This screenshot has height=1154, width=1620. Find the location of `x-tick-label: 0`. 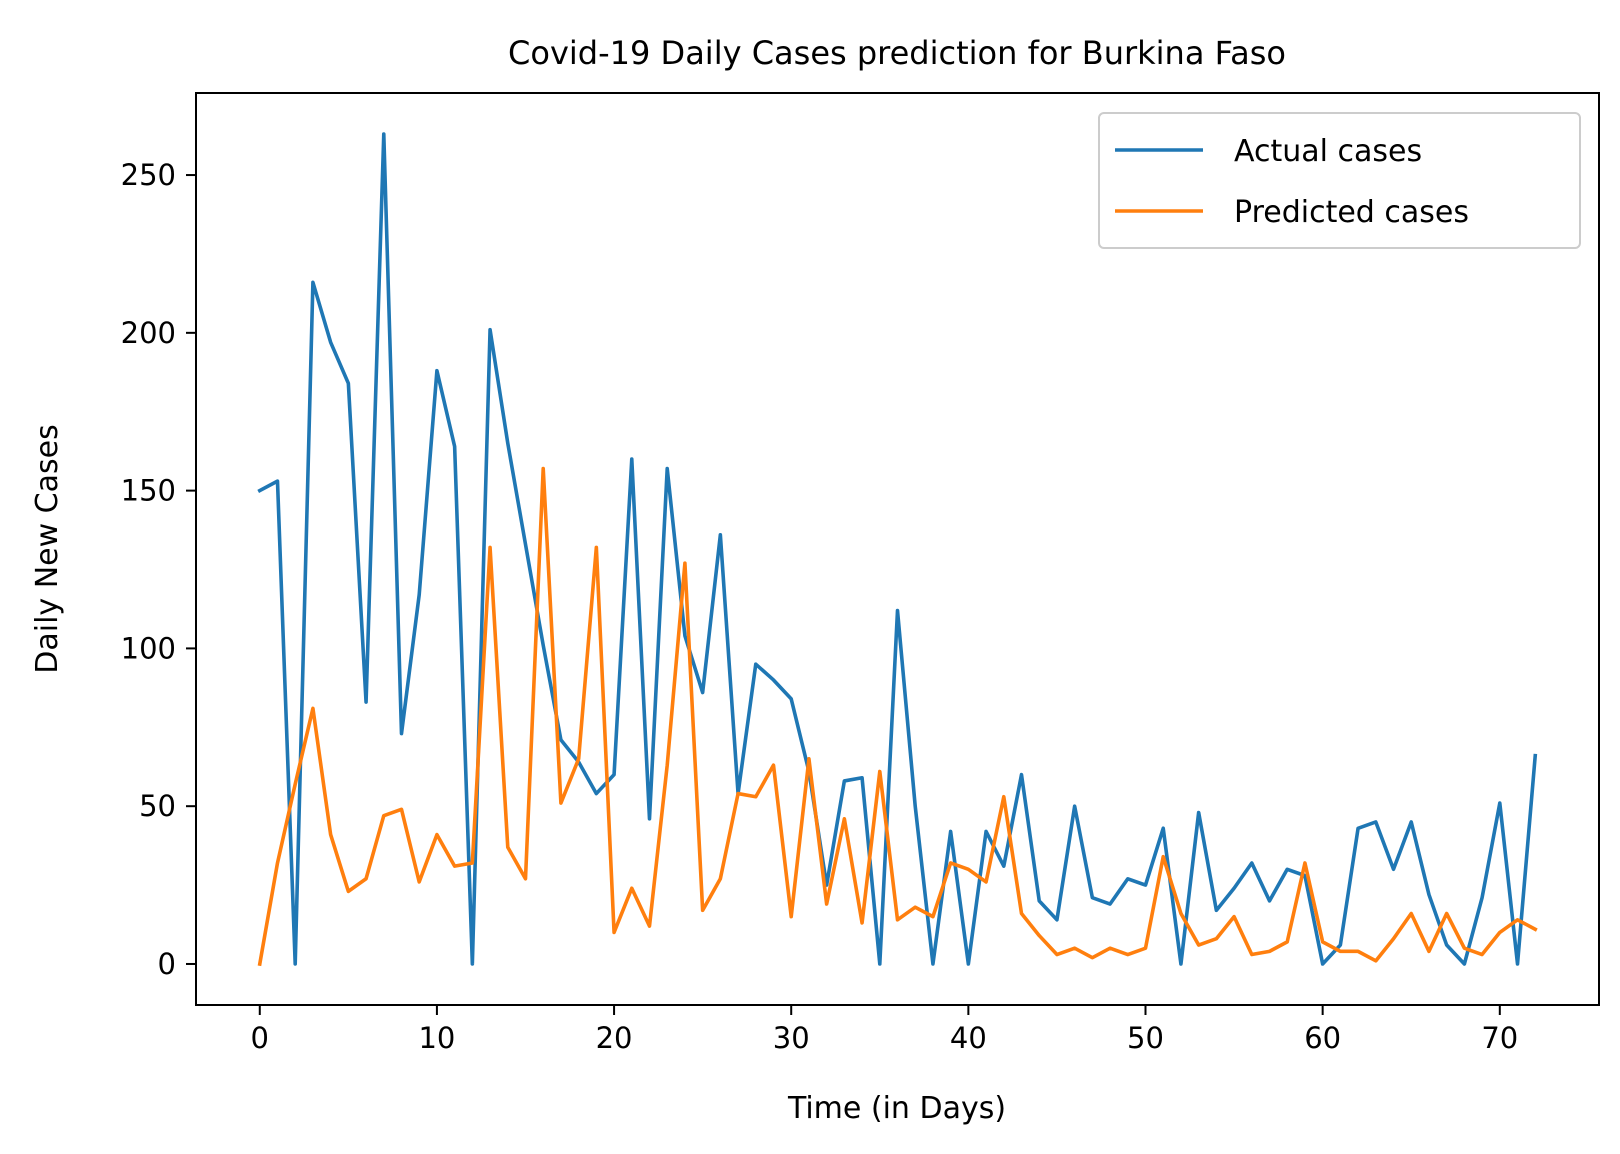

x-tick-label: 0 is located at coordinates (260, 1038).